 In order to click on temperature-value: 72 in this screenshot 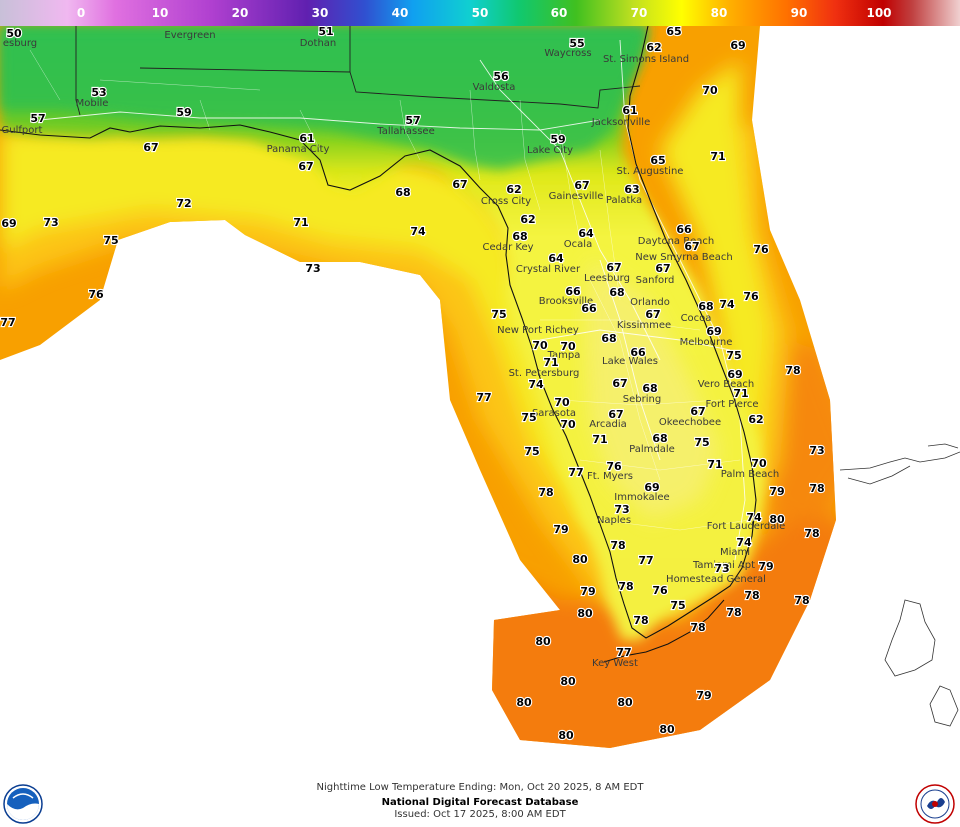, I will do `click(183, 203)`.